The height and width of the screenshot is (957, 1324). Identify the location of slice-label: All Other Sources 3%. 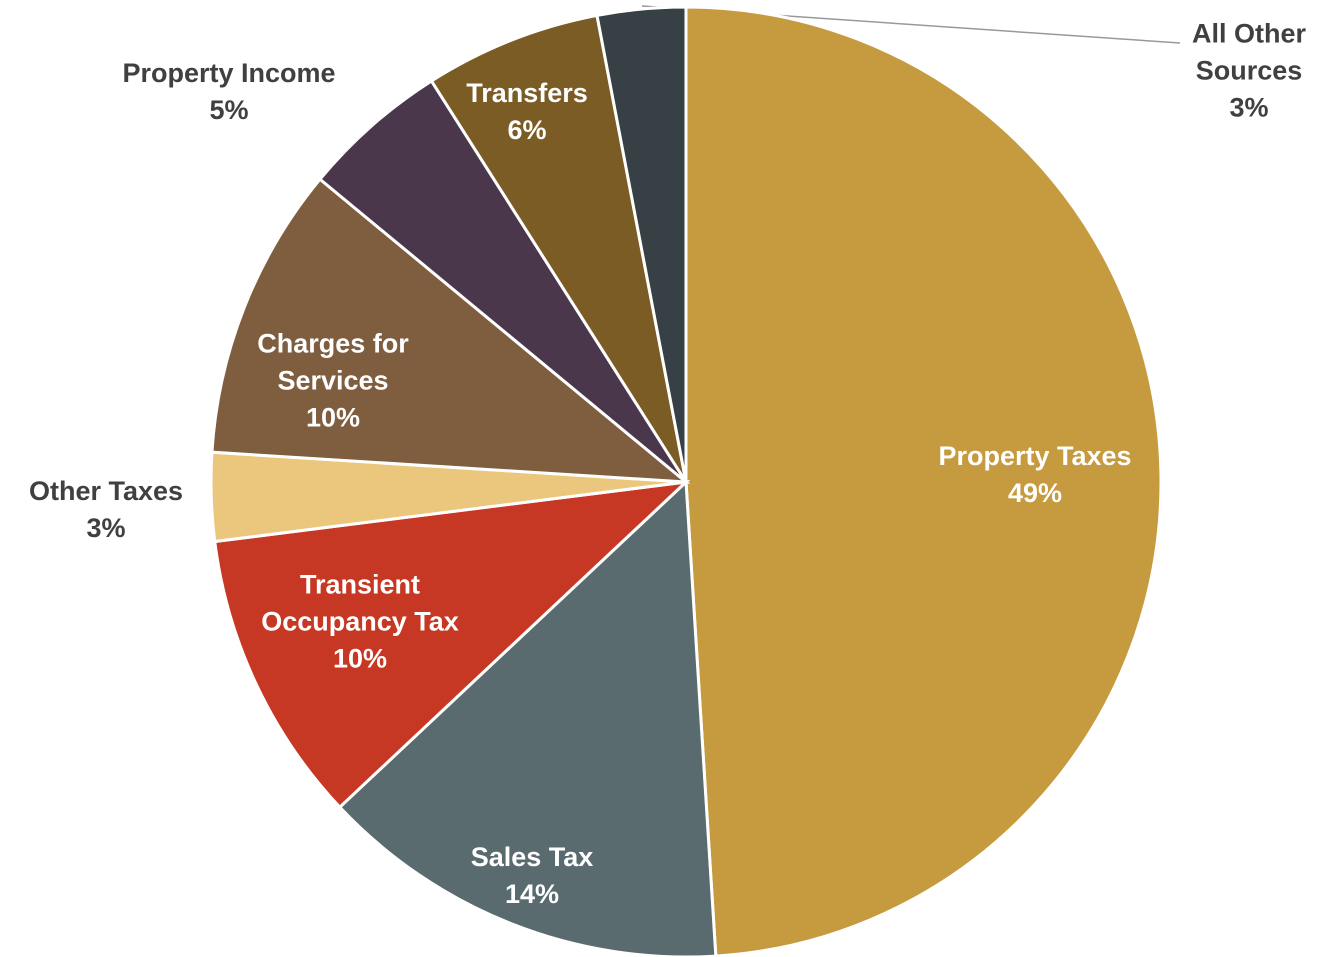
(1249, 71).